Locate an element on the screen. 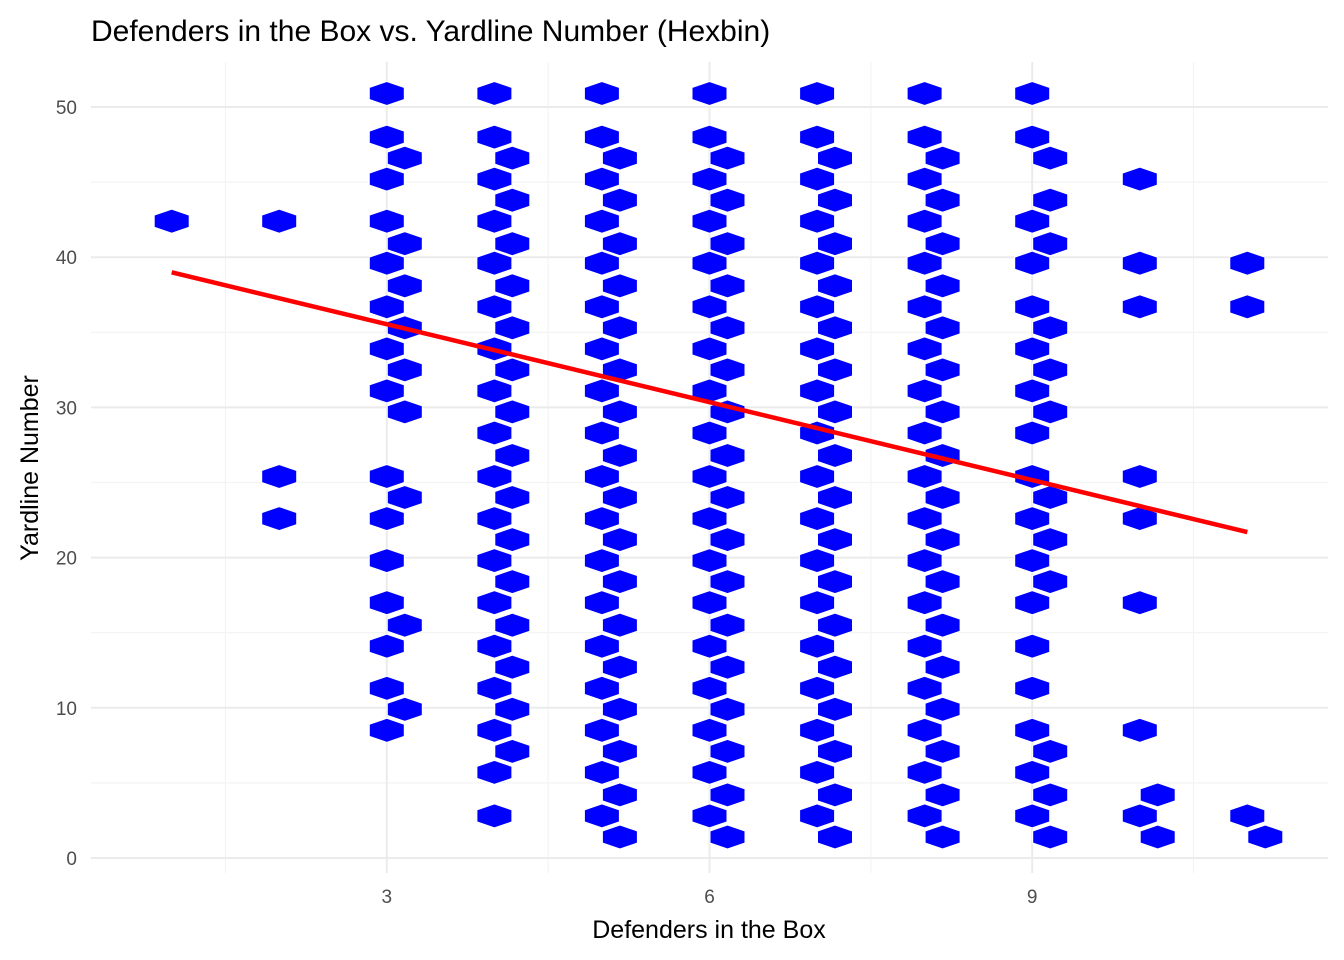  y-tick-label: 20 is located at coordinates (66, 559).